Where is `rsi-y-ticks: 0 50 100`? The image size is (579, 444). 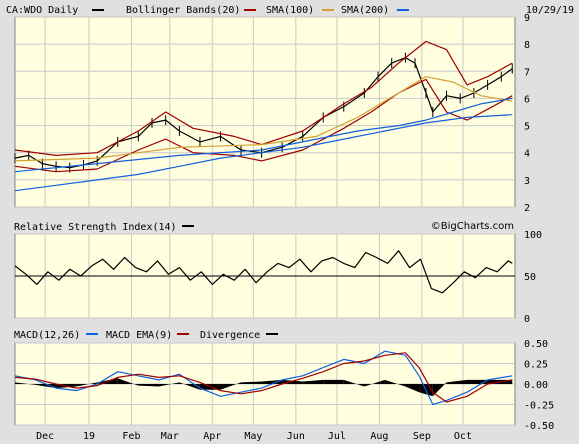 rsi-y-ticks: 0 50 100 is located at coordinates (533, 277).